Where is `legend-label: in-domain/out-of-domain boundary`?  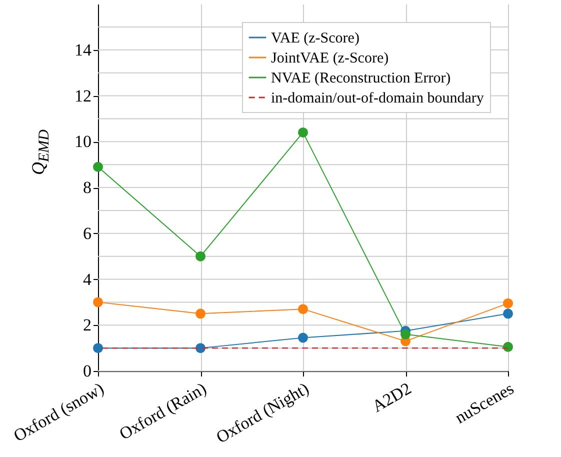 legend-label: in-domain/out-of-domain boundary is located at coordinates (377, 98).